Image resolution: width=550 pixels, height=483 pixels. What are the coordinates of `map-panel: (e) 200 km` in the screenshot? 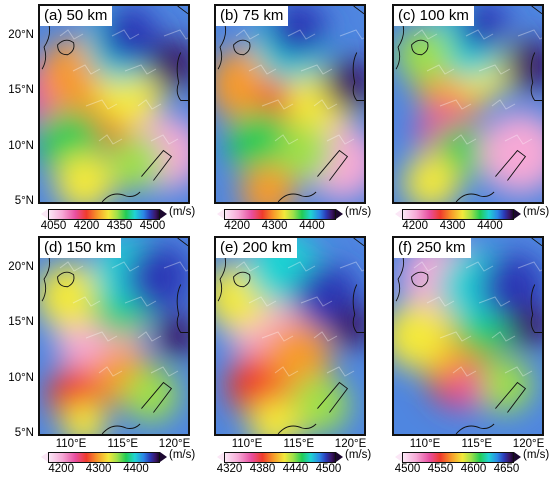 It's located at (290, 349).